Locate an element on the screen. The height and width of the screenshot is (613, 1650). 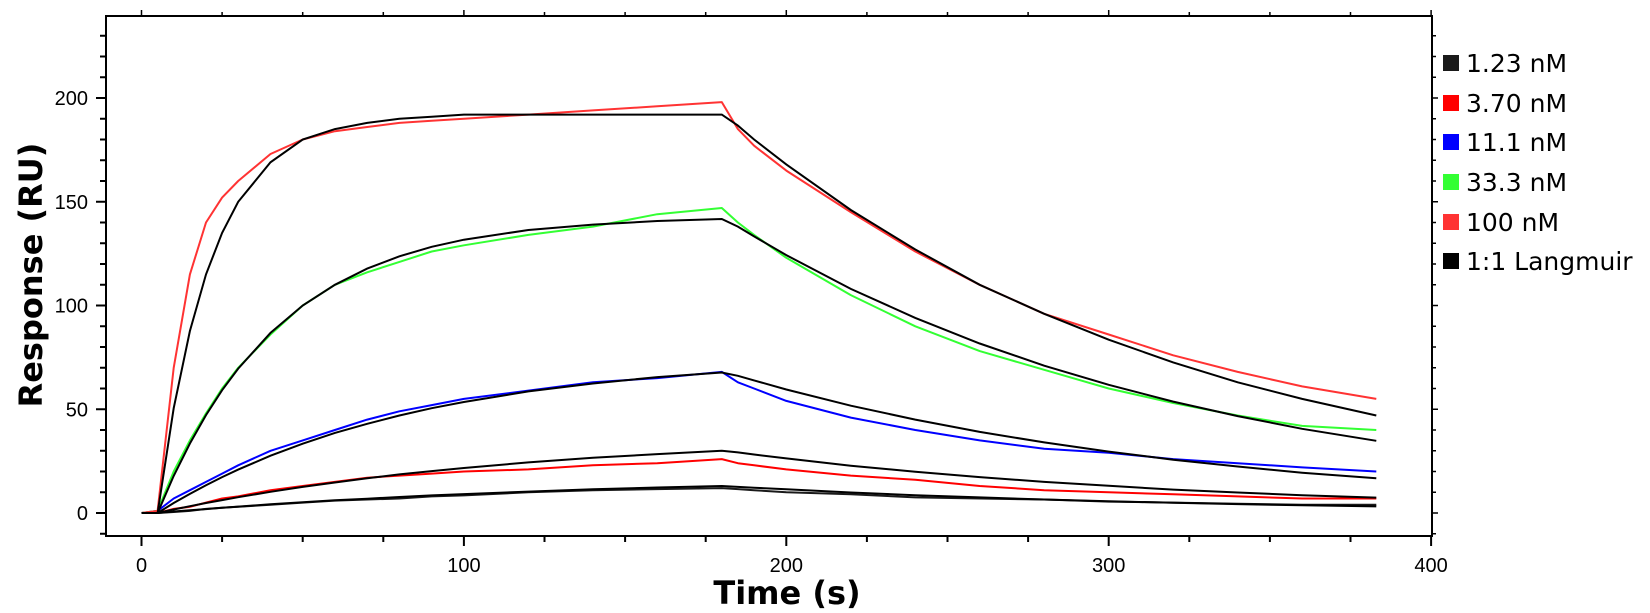
legend-label: 1:1 Langmuir is located at coordinates (1549, 261).